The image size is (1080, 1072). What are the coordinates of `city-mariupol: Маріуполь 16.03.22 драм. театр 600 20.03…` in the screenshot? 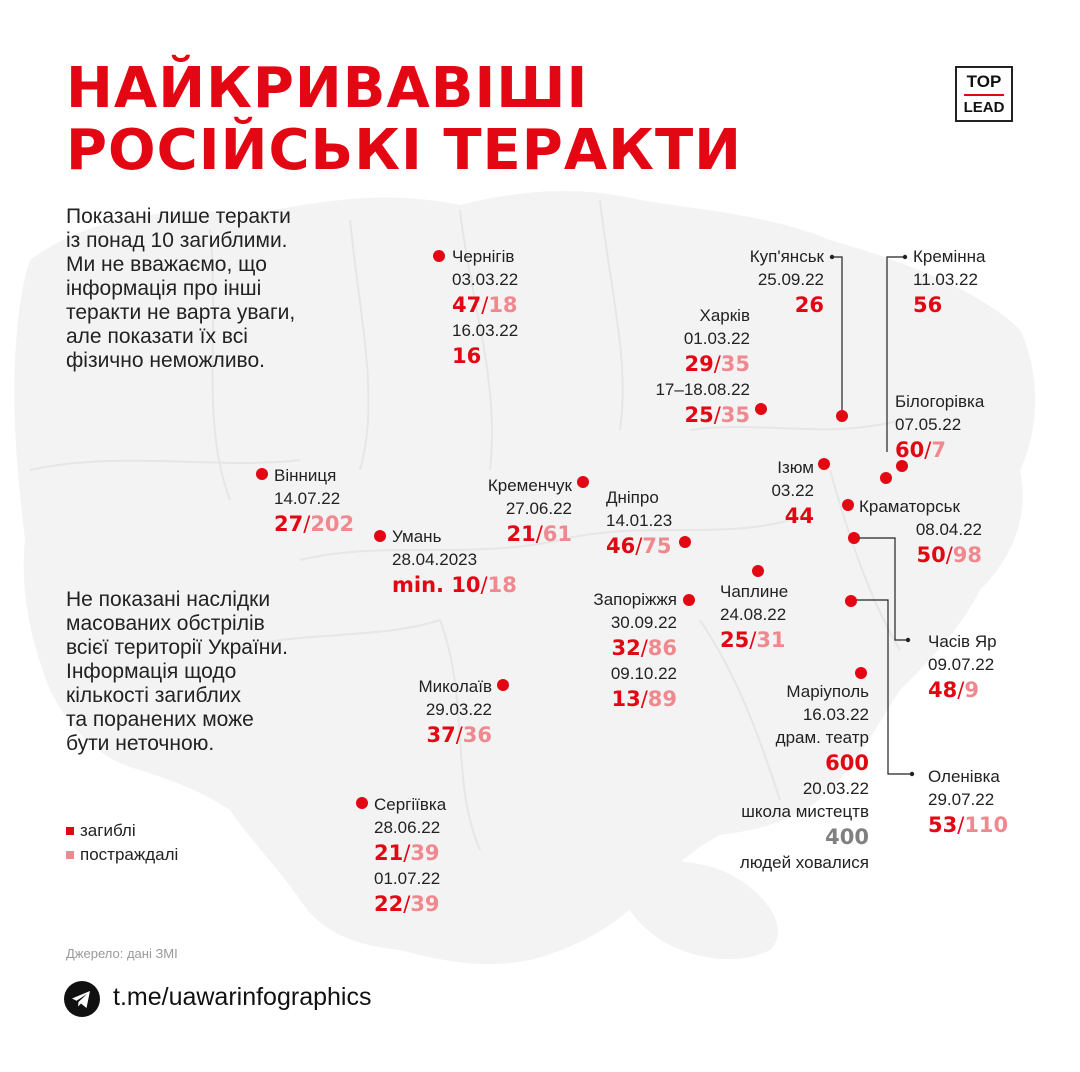 It's located at (804, 777).